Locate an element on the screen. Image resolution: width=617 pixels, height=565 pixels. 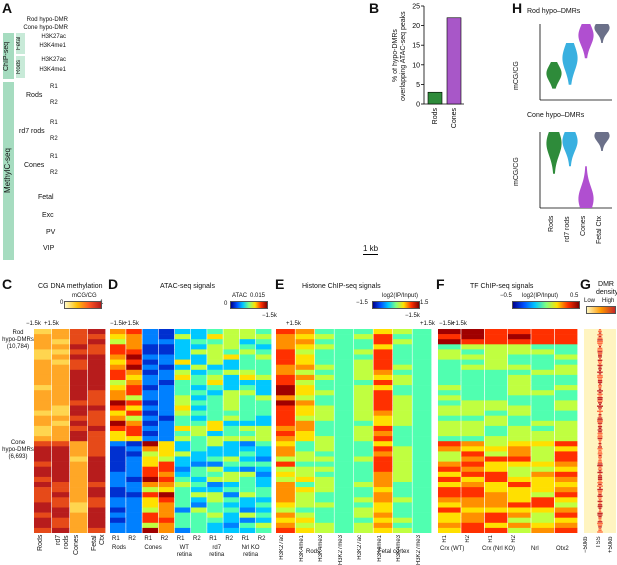
d-group-label: Rods is located at coordinates (119, 548).